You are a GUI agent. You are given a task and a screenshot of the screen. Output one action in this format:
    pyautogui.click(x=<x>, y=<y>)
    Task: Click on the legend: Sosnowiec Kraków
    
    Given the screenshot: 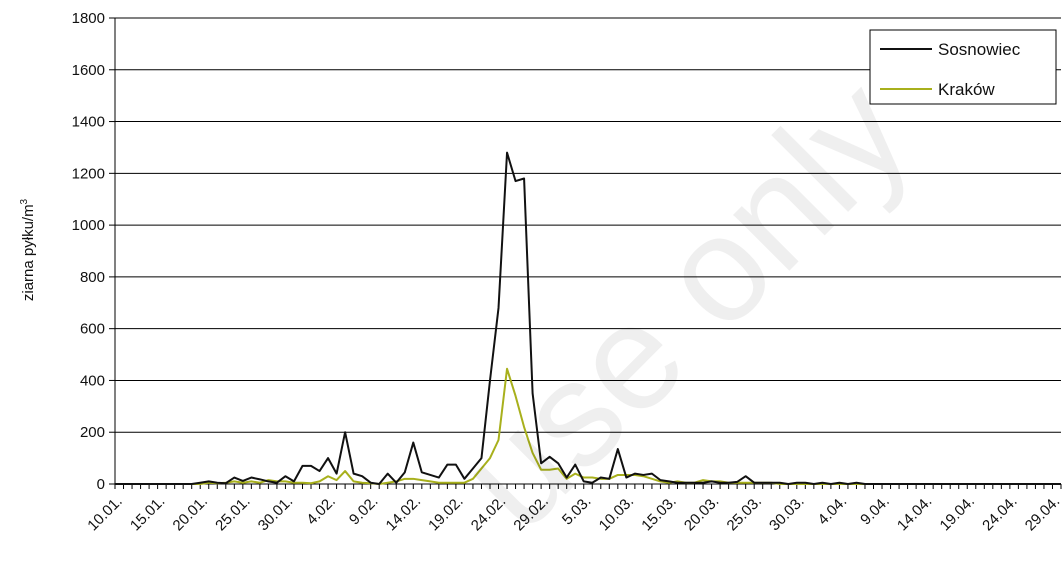 What is the action you would take?
    pyautogui.click(x=963, y=67)
    